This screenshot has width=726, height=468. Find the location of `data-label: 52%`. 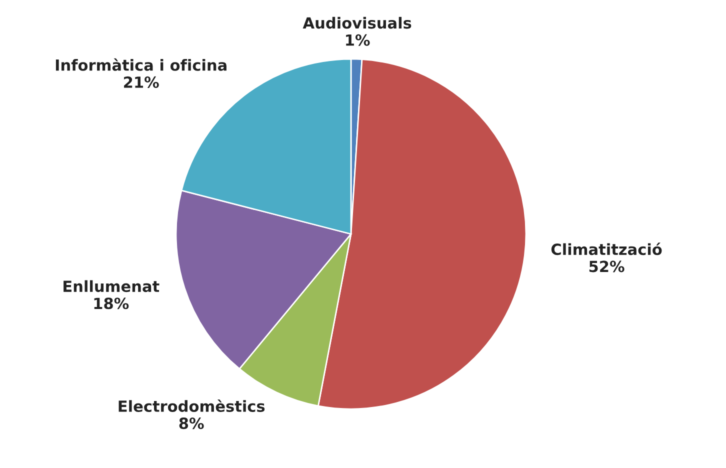

data-label: 52% is located at coordinates (606, 266).